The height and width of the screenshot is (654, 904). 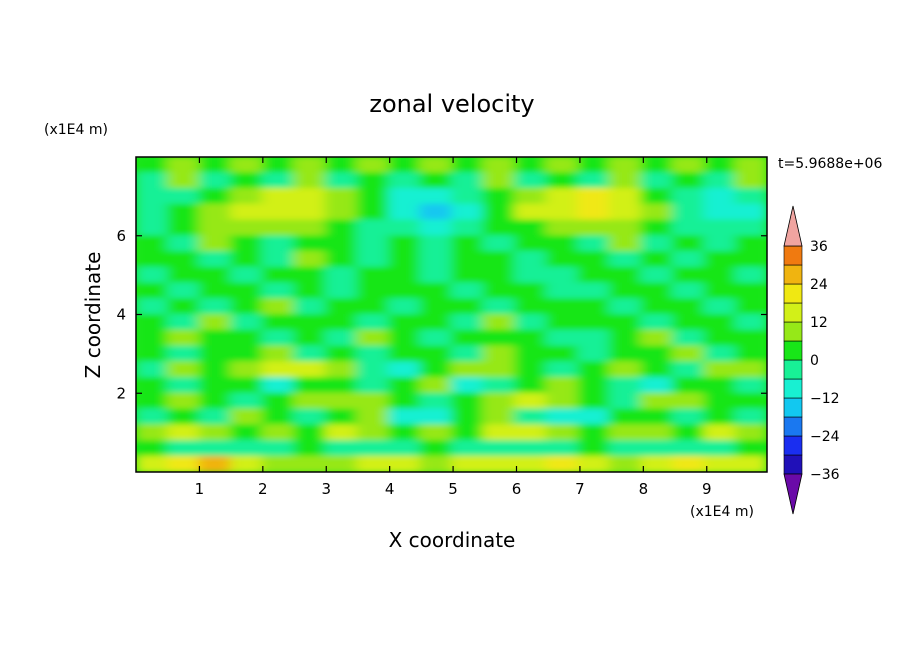 What do you see at coordinates (76, 130) in the screenshot?
I see `y-unit-label: (x1E4 m)` at bounding box center [76, 130].